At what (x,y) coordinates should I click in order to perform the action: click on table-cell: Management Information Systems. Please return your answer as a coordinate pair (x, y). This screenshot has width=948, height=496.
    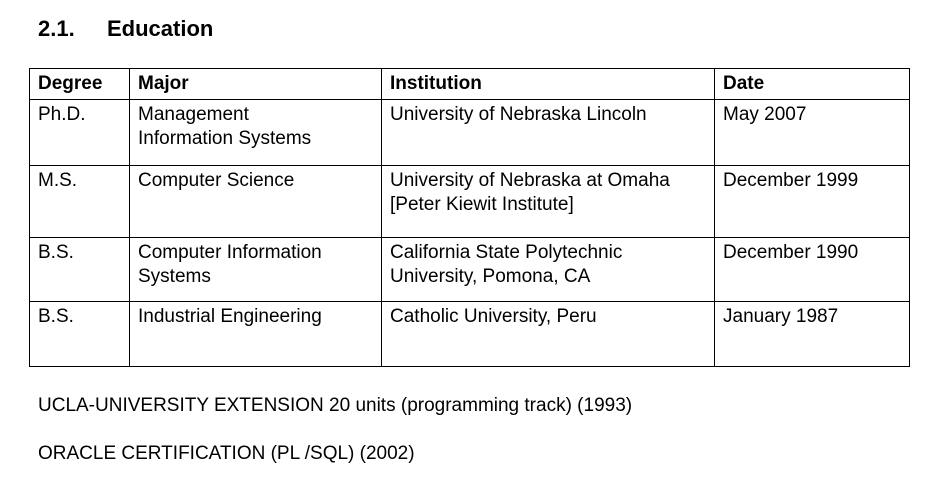
    Looking at the image, I should click on (255, 132).